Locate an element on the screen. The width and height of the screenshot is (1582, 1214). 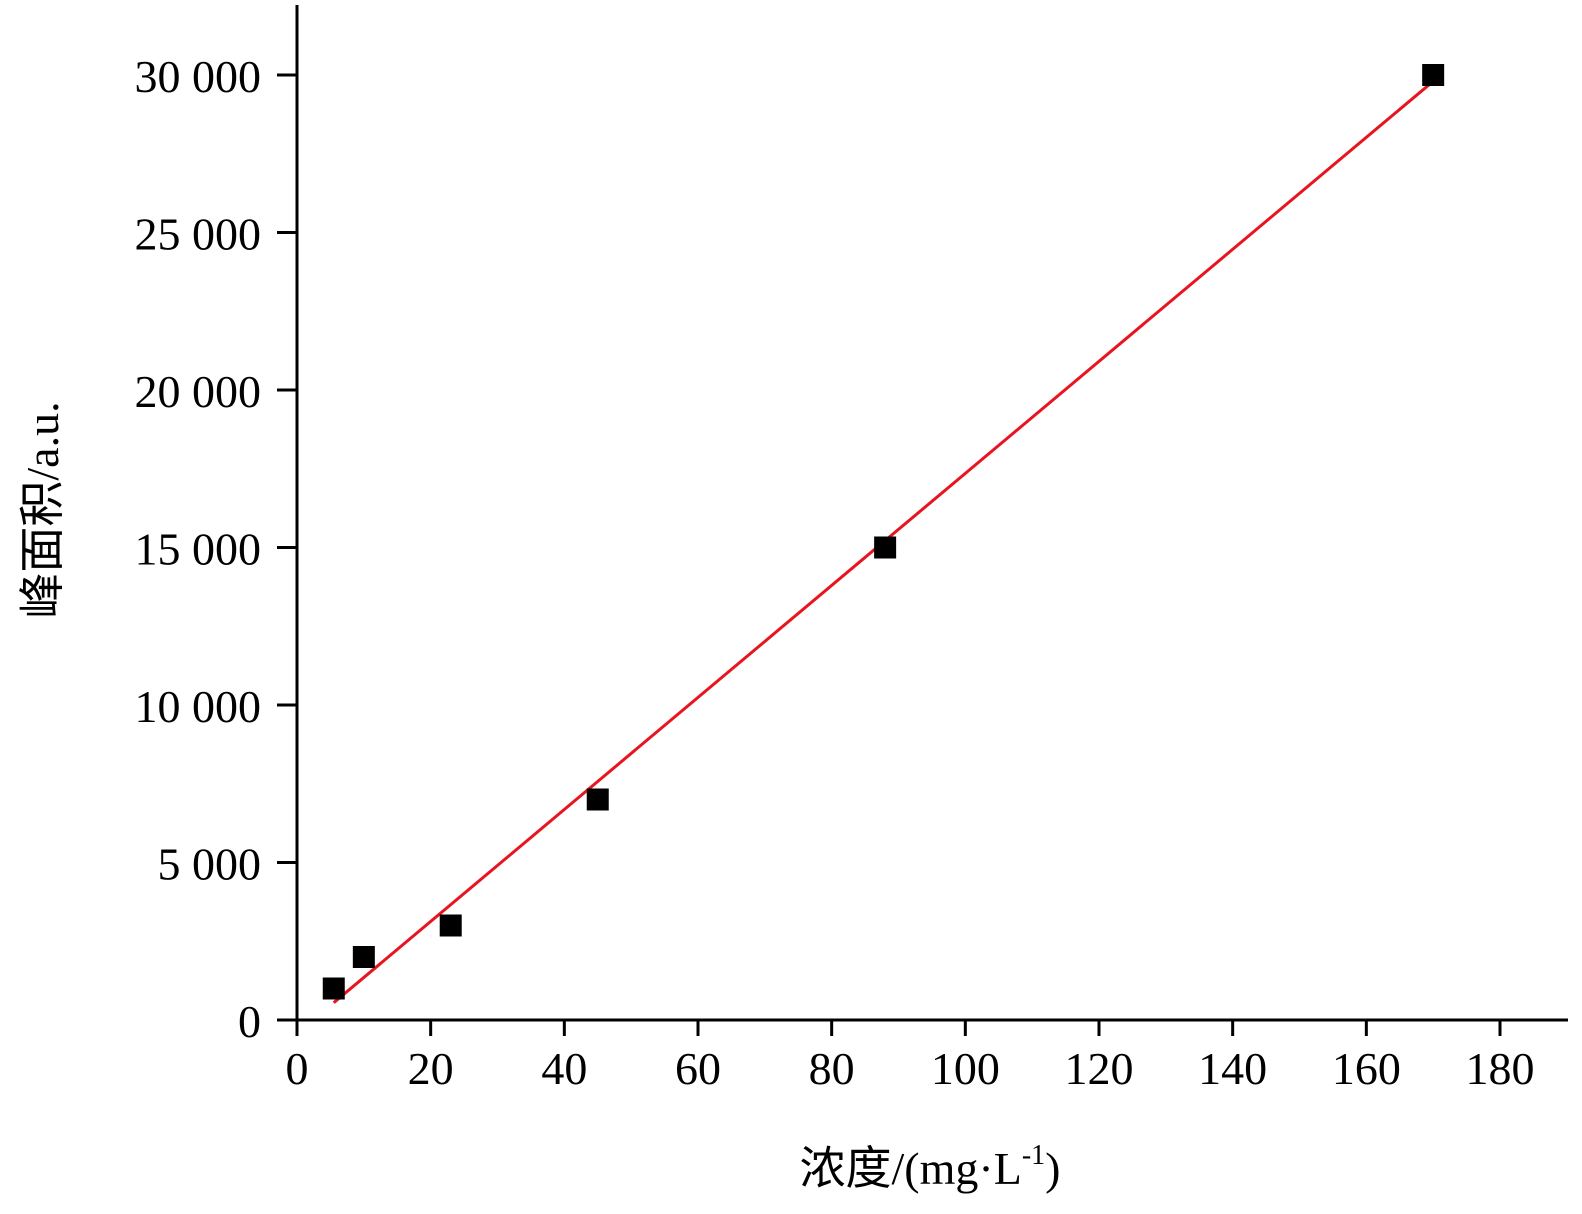
x-tick-label: 120 is located at coordinates (1099, 1068).